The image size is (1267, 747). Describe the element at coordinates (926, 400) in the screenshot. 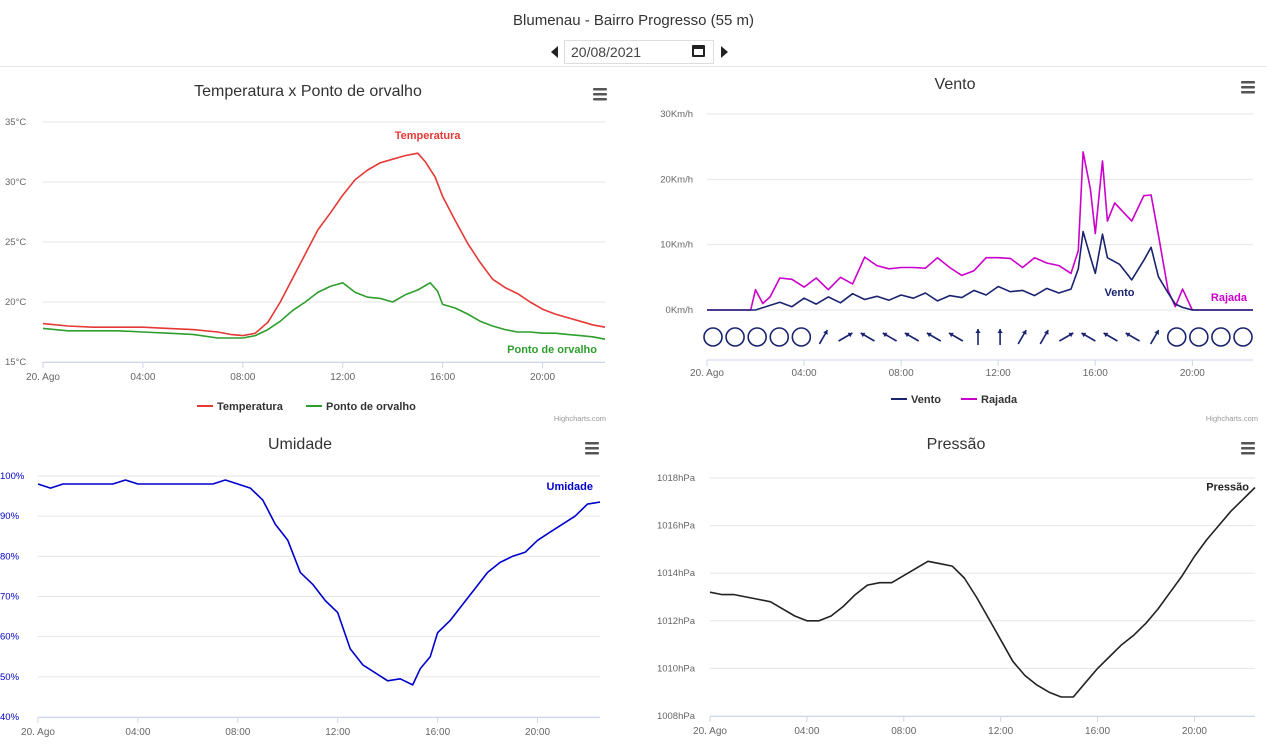

I see `legend-label: Vento` at that location.